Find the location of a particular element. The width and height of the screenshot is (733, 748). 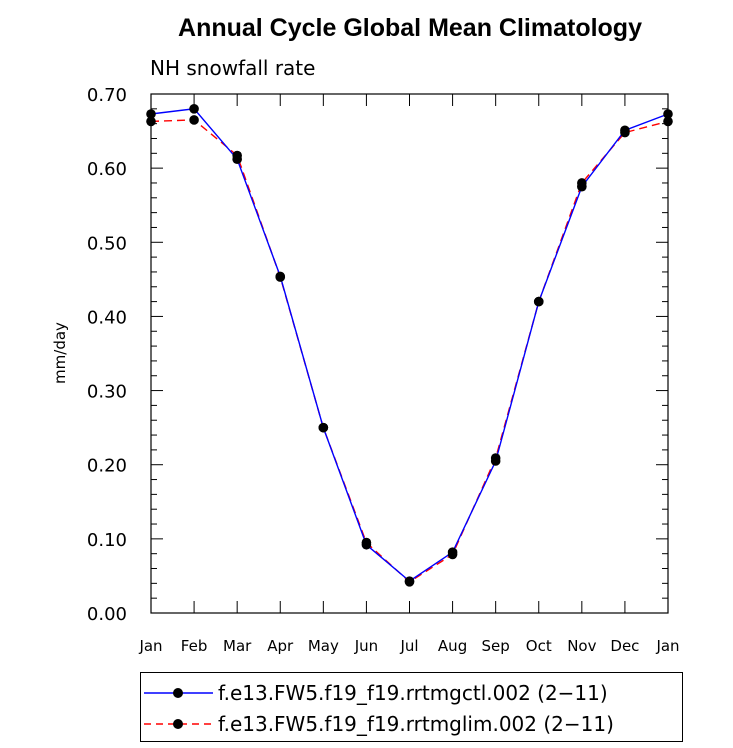

chart-subtitle: NH snowfall rate is located at coordinates (233, 68).